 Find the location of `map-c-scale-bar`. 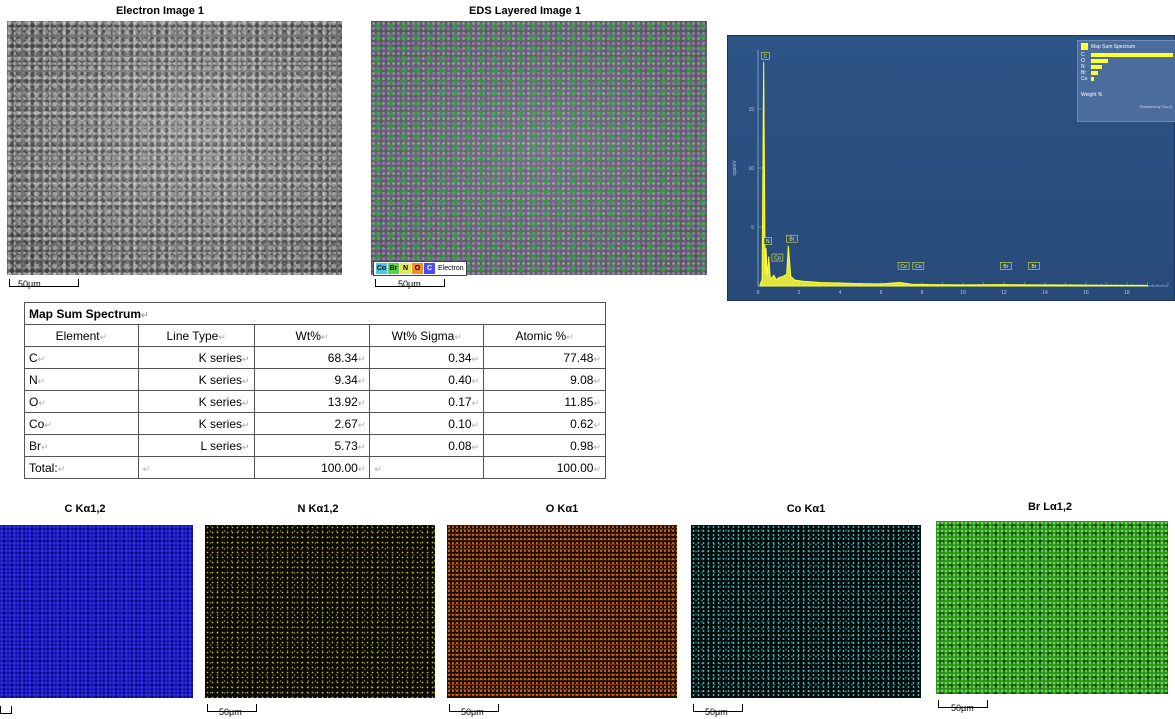

map-c-scale-bar is located at coordinates (6, 710).